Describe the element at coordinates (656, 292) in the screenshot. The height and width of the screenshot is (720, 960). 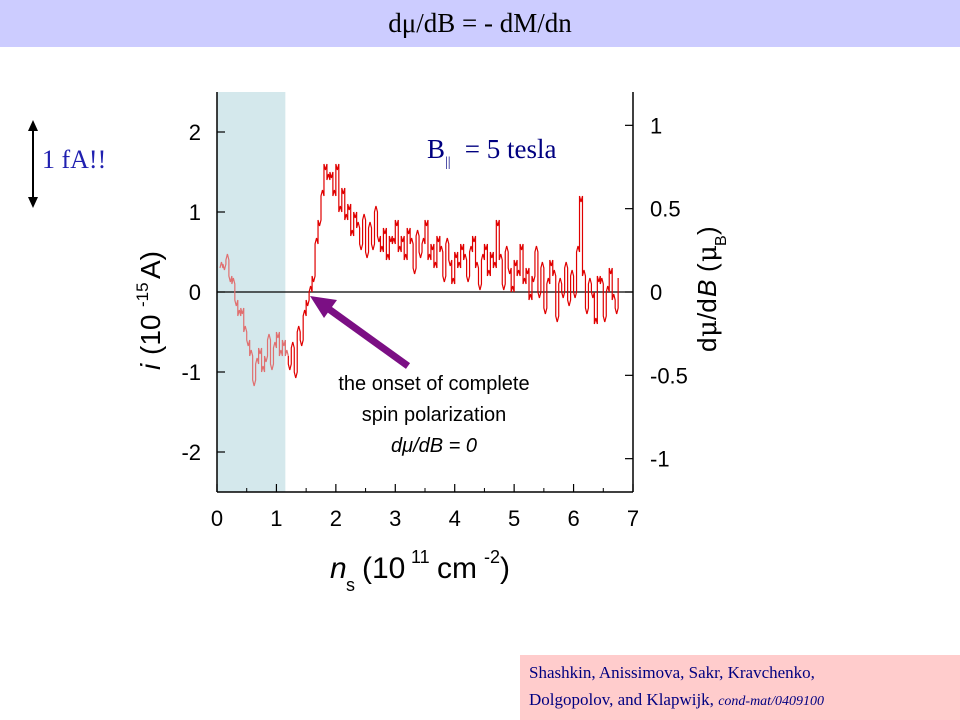
I see `y-tick-label-right: 0` at that location.